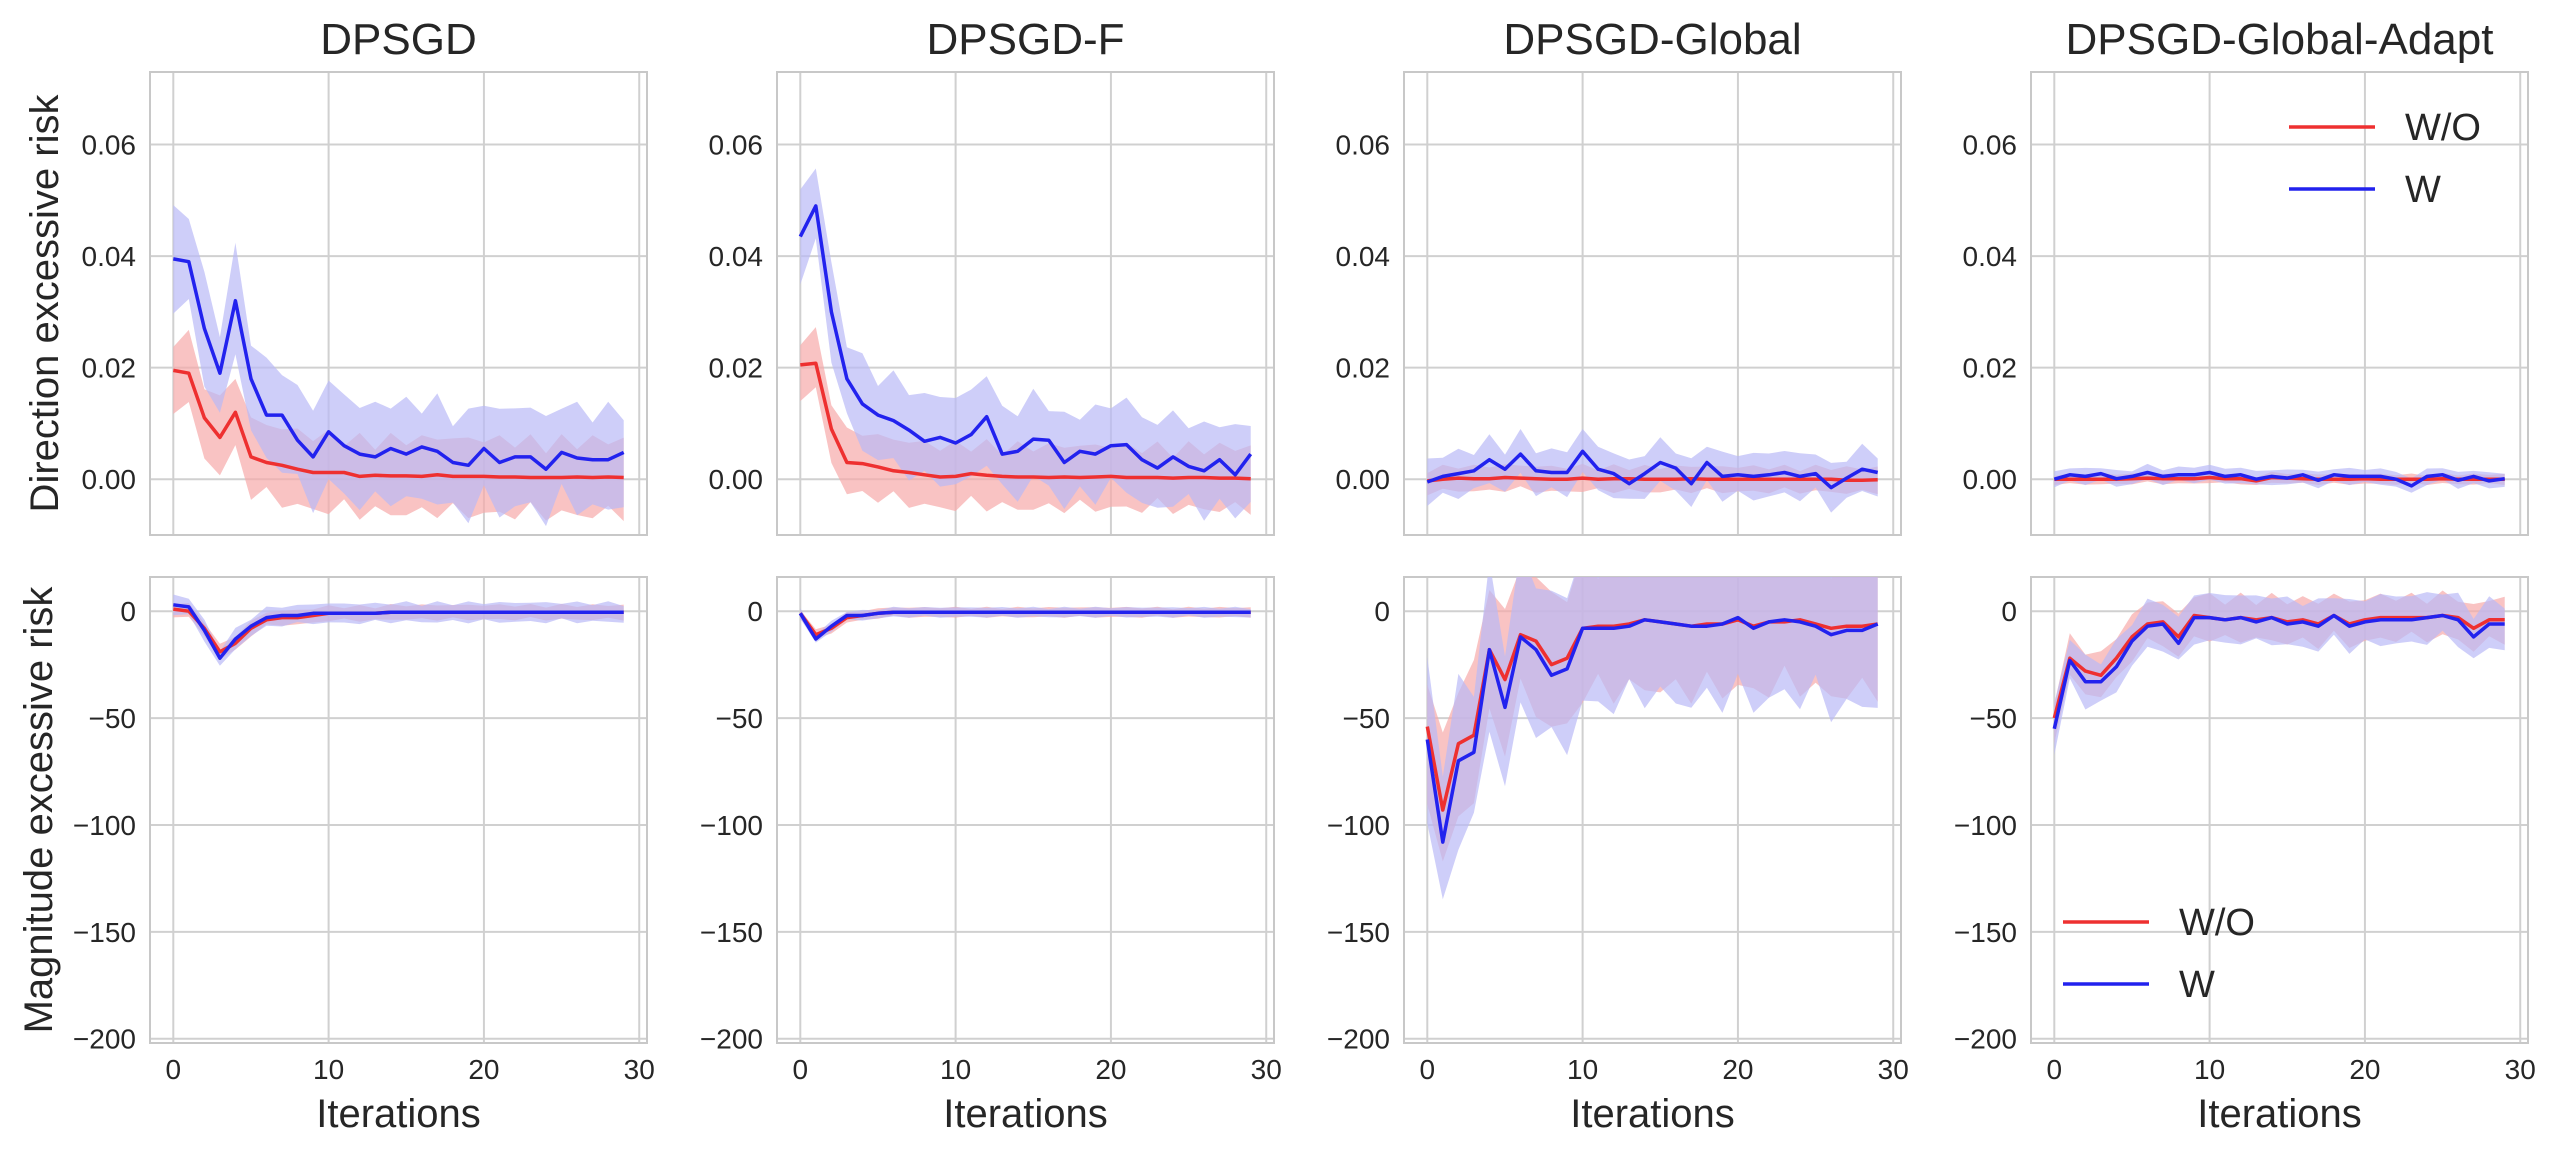  I want to click on panel-top-4: 0.00 0.02 0.04 0.06 DPSGD-Global-Adapt W/O W, so click(2246, 275).